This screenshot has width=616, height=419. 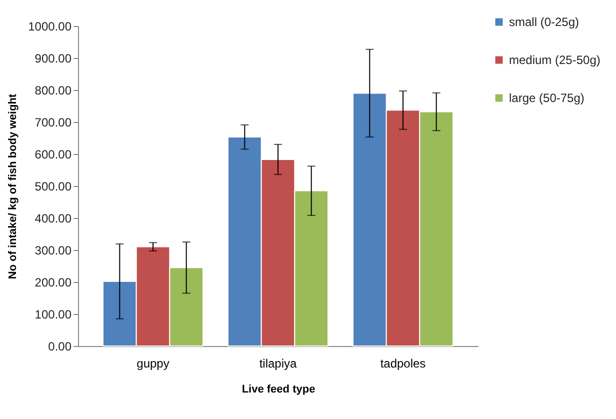 I want to click on y-tick-label: 1000.00, so click(x=50, y=27).